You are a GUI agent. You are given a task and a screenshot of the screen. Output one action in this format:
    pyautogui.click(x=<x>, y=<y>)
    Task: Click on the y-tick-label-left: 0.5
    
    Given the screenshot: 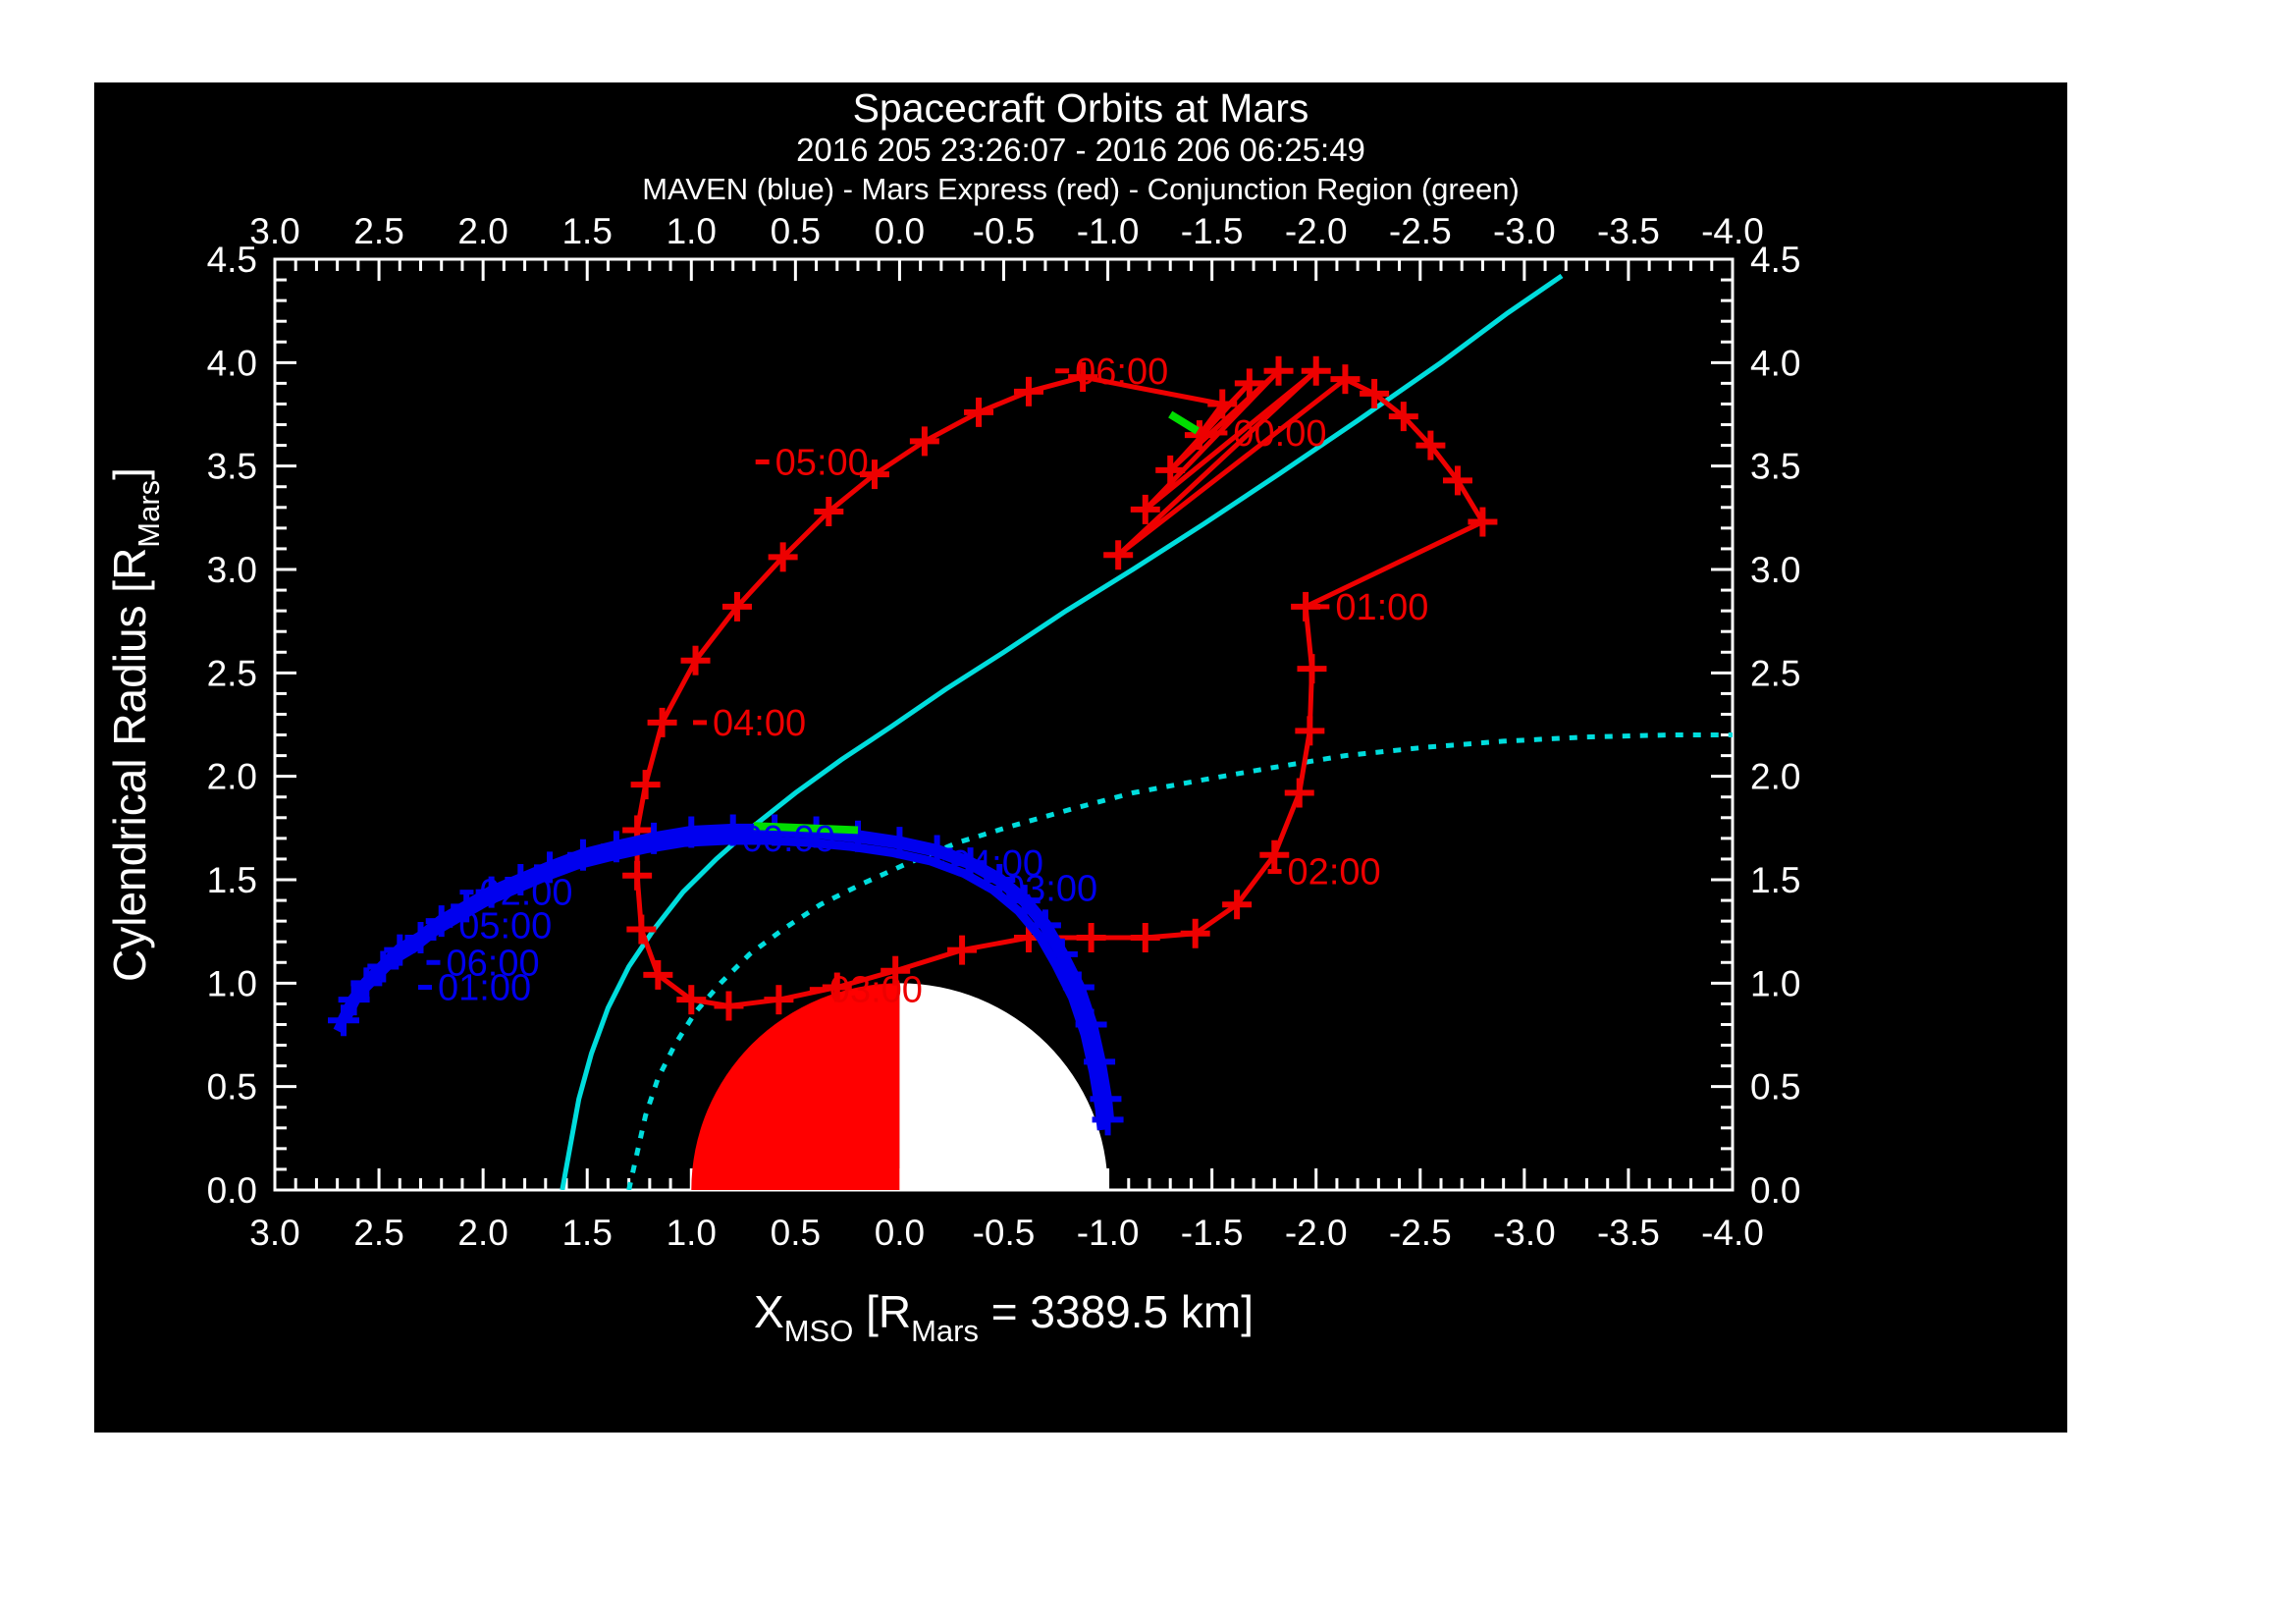 What is the action you would take?
    pyautogui.click(x=232, y=1087)
    